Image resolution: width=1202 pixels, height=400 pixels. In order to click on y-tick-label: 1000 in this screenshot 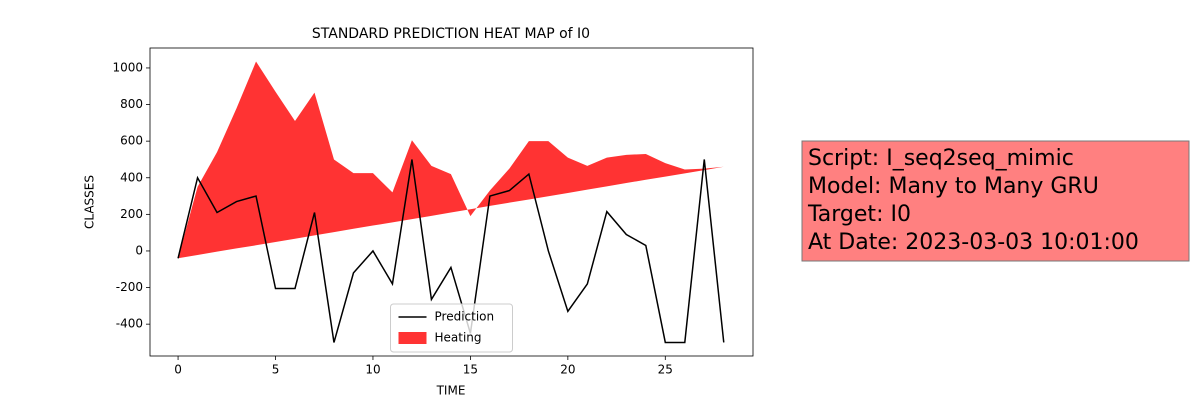, I will do `click(127, 67)`.